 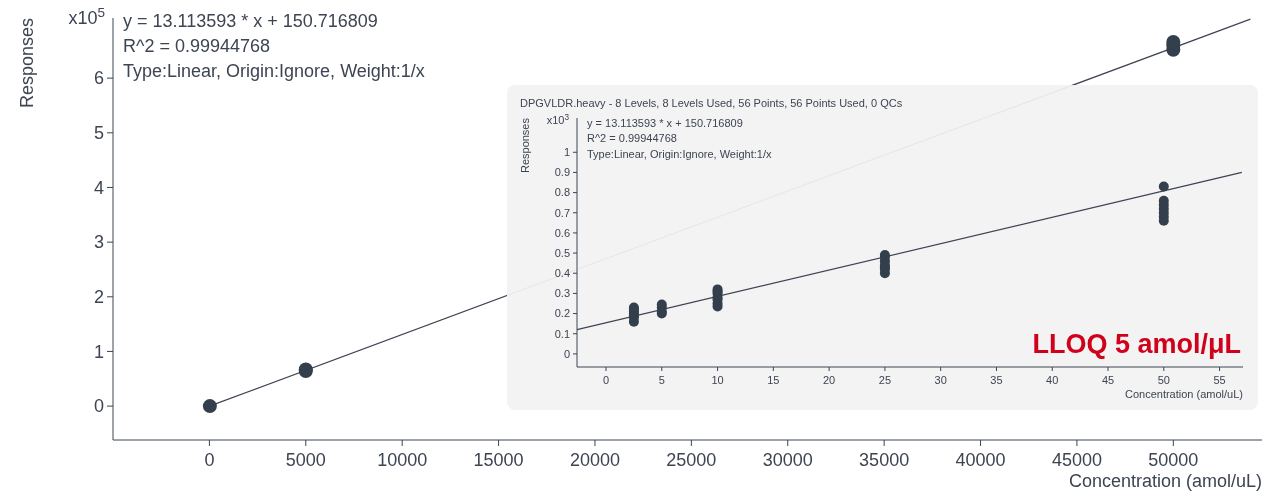 I want to click on x-tick-label: 10, so click(x=717, y=380).